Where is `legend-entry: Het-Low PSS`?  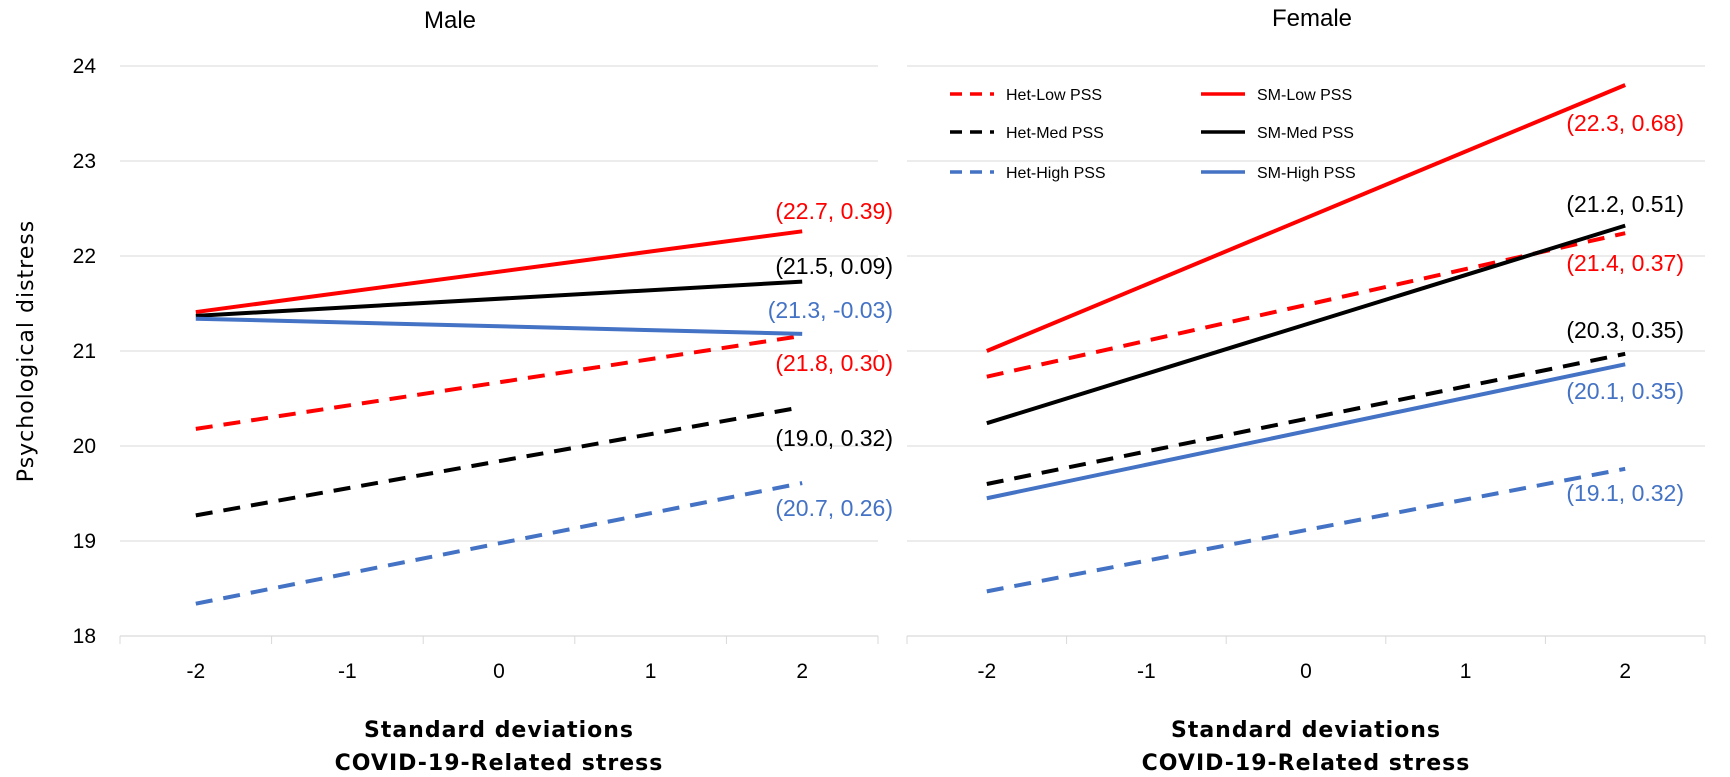
legend-entry: Het-Low PSS is located at coordinates (1054, 95).